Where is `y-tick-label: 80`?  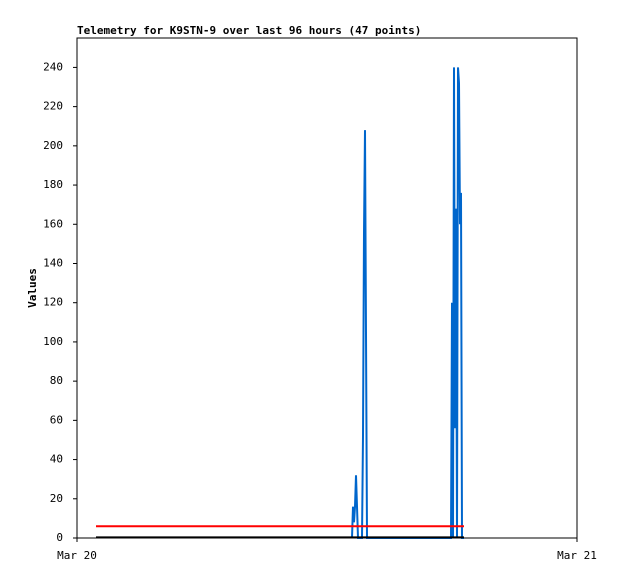
y-tick-label: 80 is located at coordinates (56, 380).